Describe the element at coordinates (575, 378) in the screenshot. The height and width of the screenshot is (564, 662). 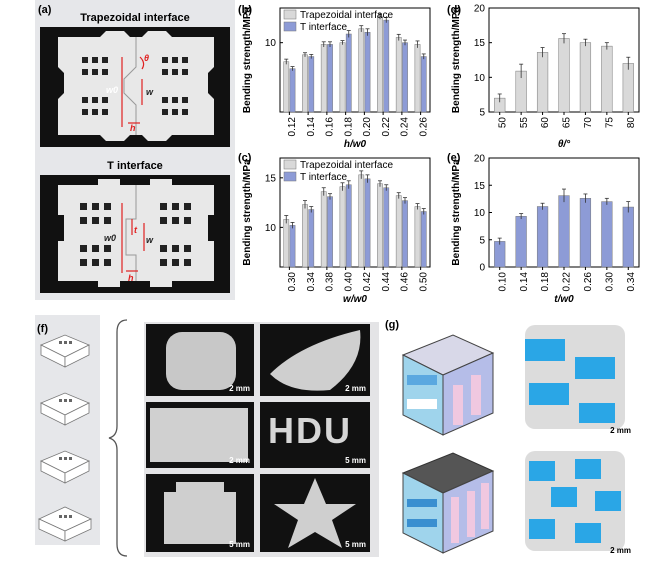
I see `cube-photo-1: 2 mm` at that location.